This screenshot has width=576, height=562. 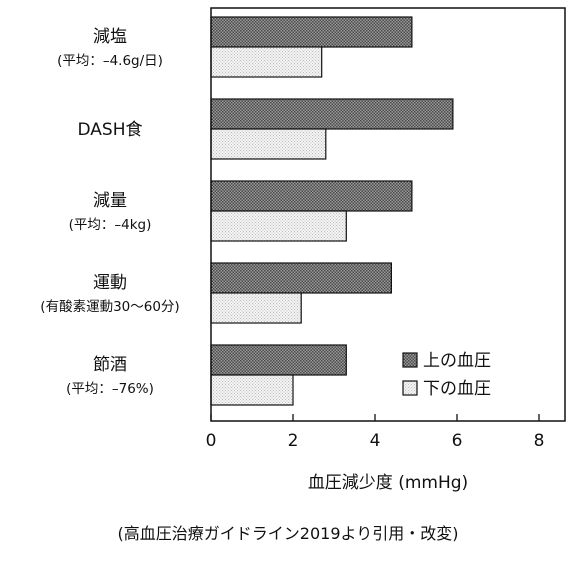 I want to click on x-tick-label: 8, so click(x=539, y=441).